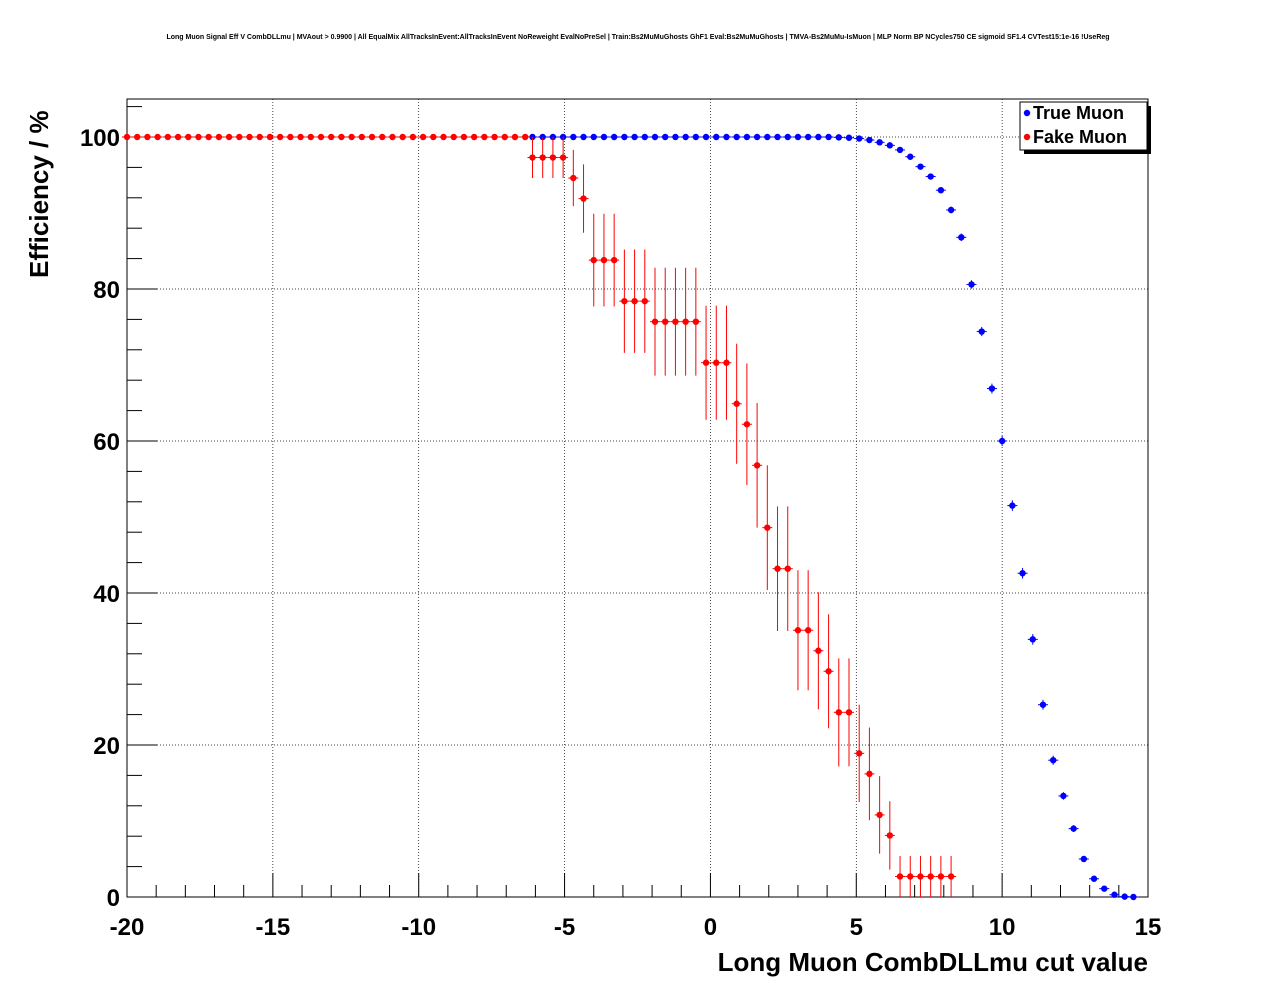 This screenshot has height=996, width=1276. What do you see at coordinates (1002, 927) in the screenshot?
I see `x-tick-label: 10` at bounding box center [1002, 927].